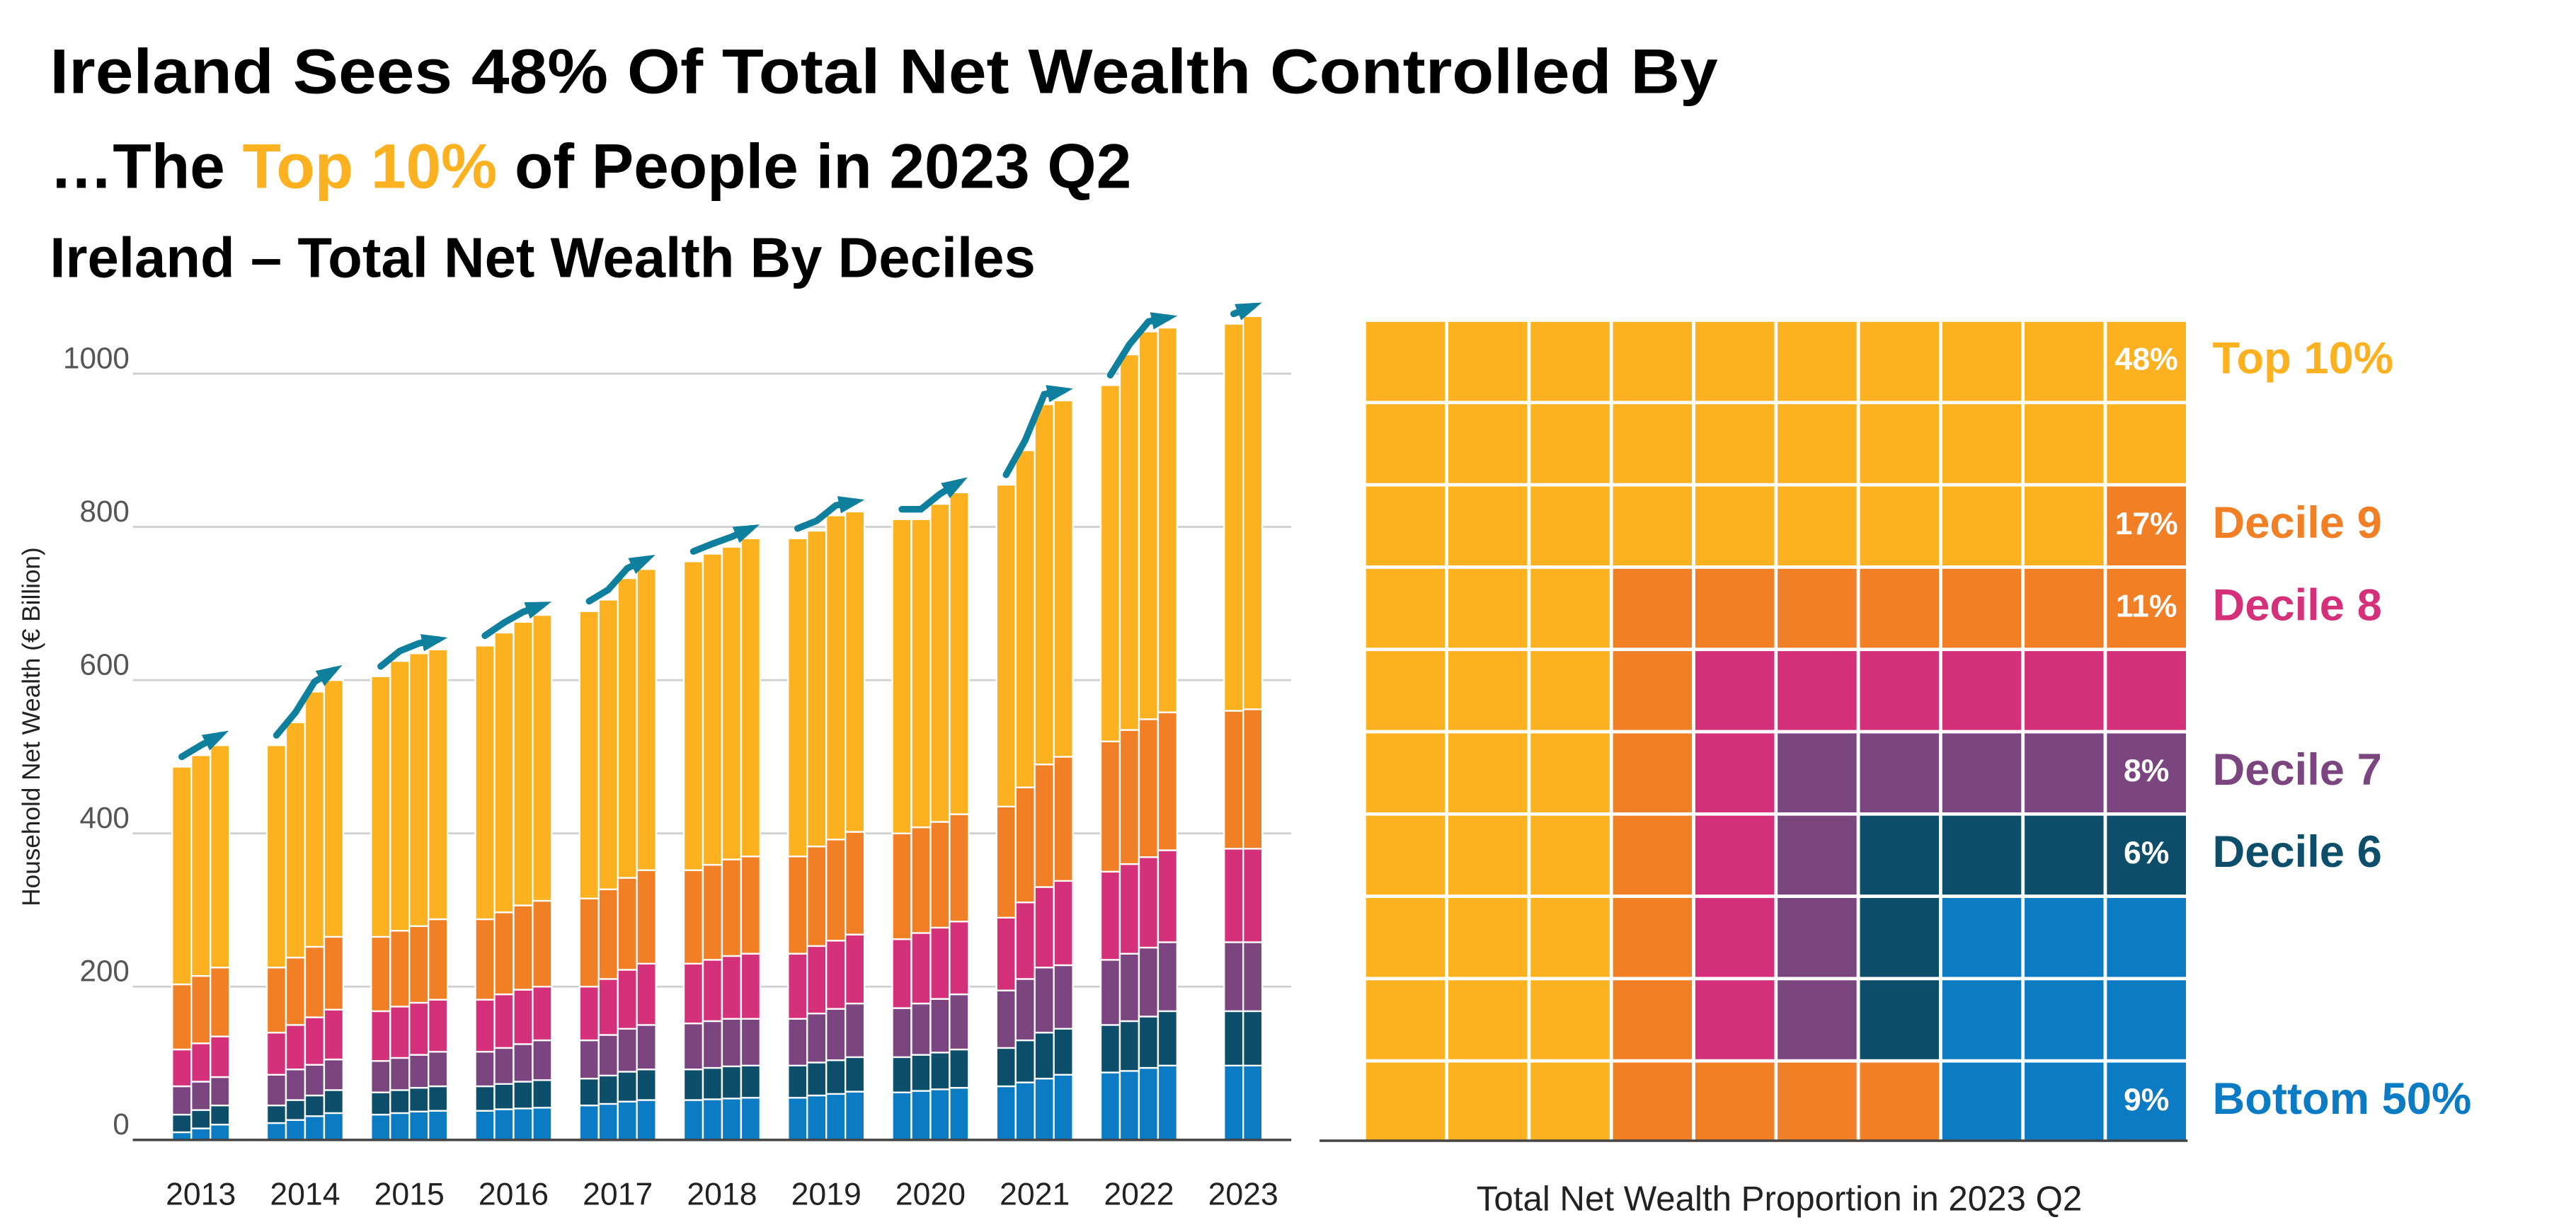 Image resolution: width=2576 pixels, height=1232 pixels. Describe the element at coordinates (930, 1194) in the screenshot. I see `x-tick-label: 2020` at that location.